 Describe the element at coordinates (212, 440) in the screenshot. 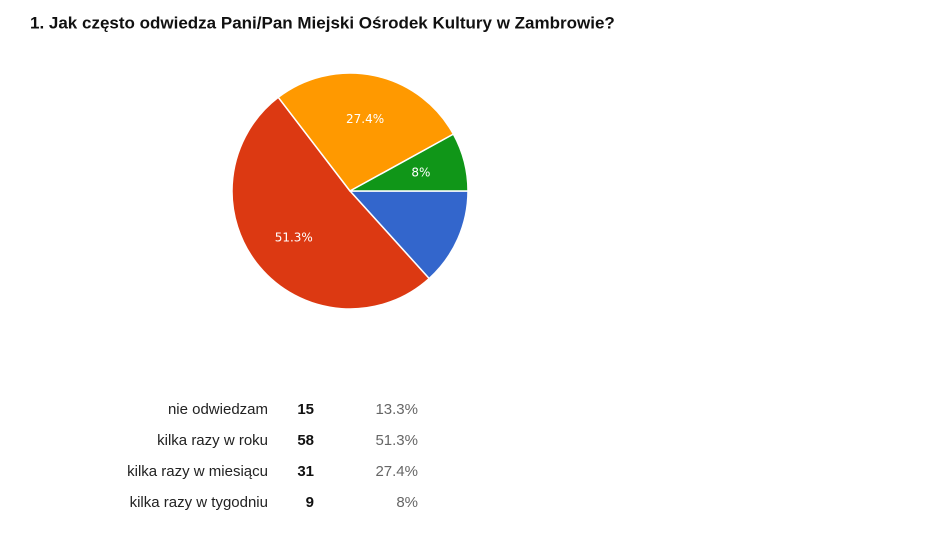

I see `legend-label: kilka razy w roku` at that location.